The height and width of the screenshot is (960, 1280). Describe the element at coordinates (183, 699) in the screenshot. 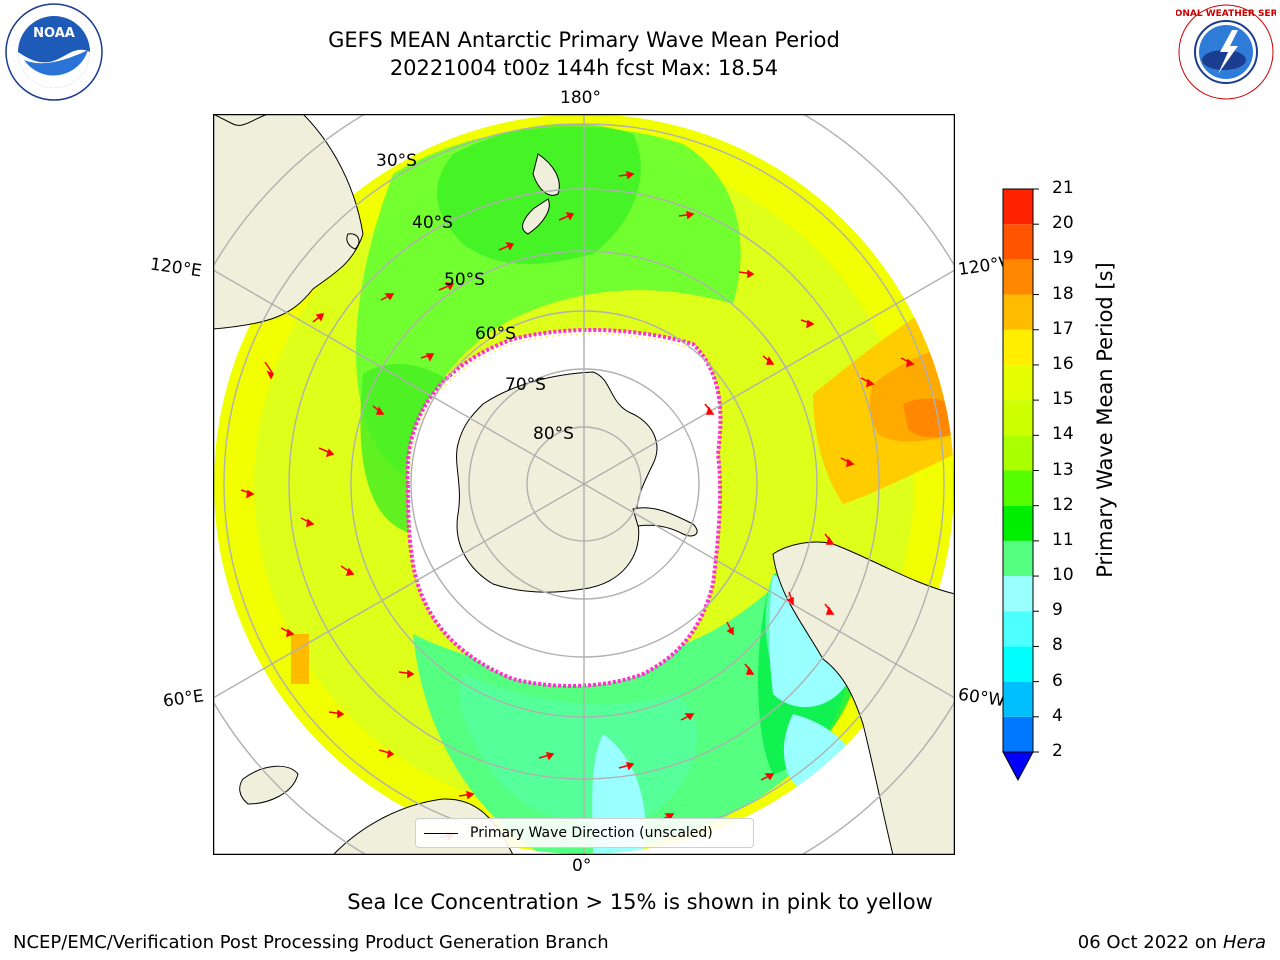

I see `lon-label-lower-left: 60°E` at that location.